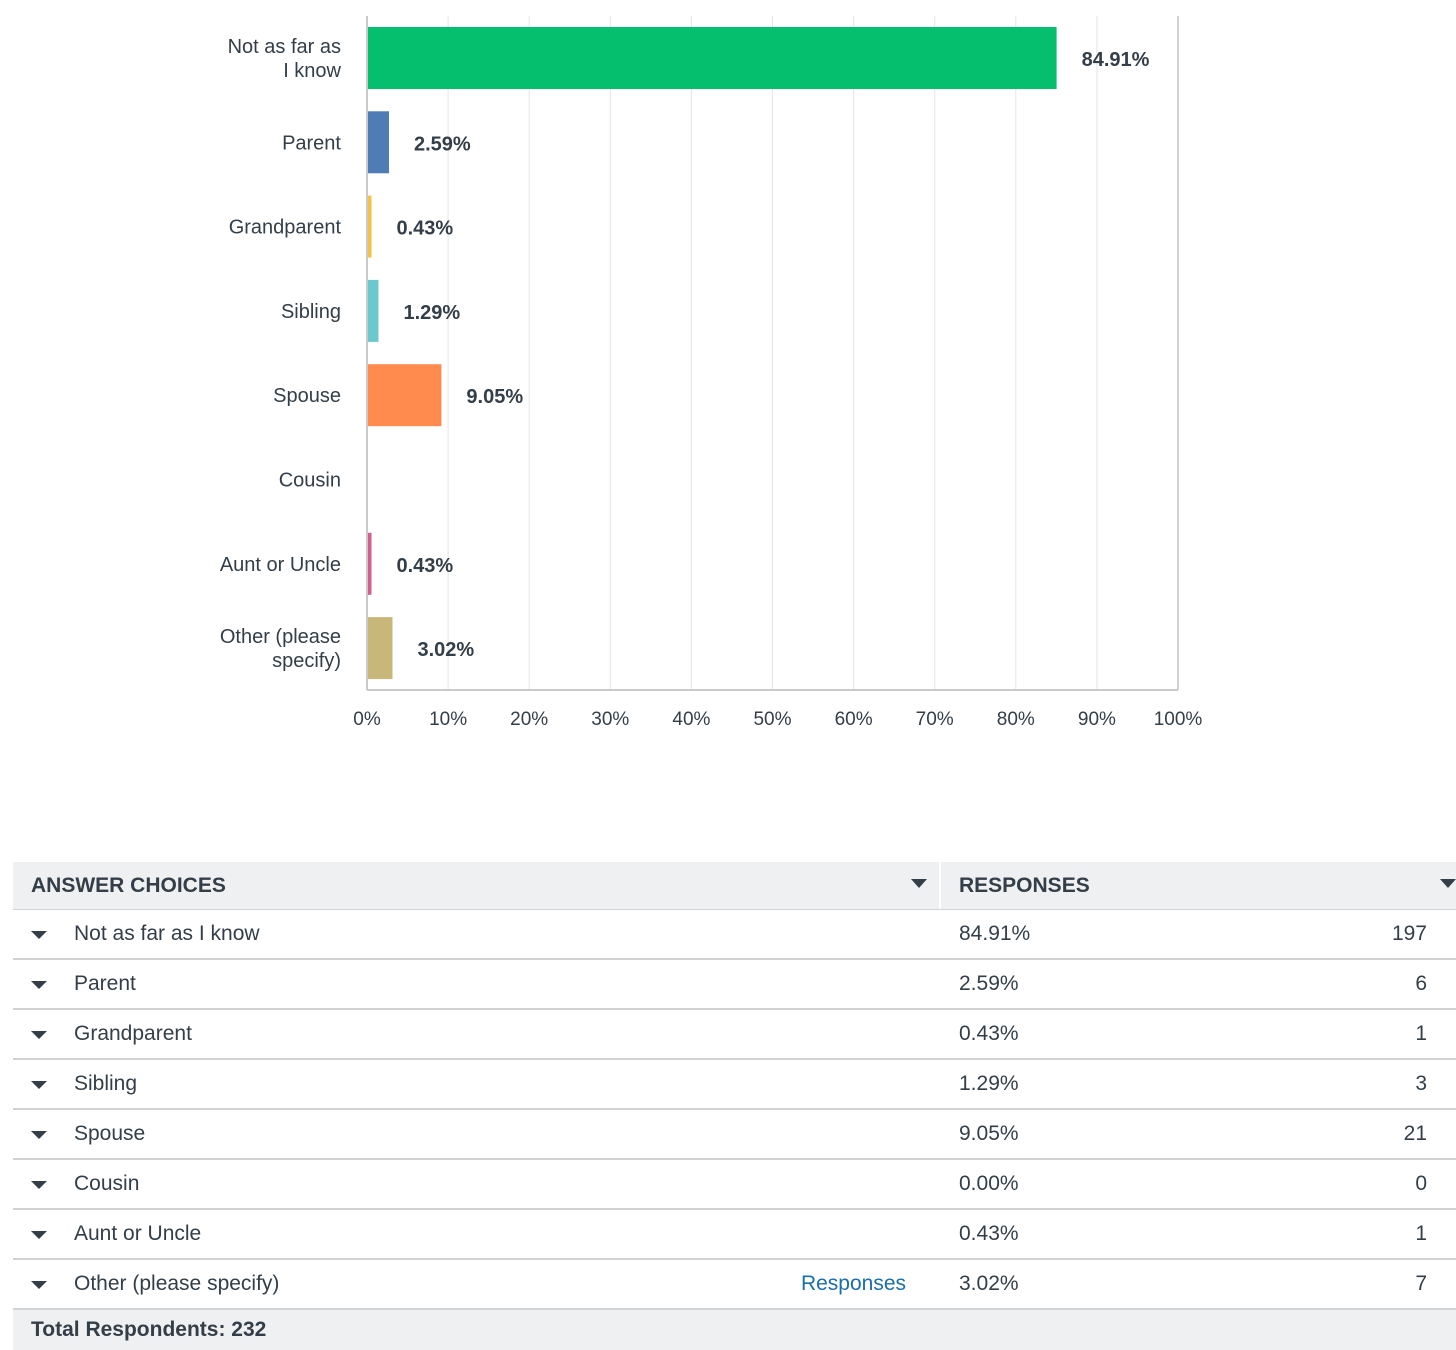 This screenshot has width=1456, height=1350. I want to click on table-row: Sibling 1.29% 3, so click(734, 1085).